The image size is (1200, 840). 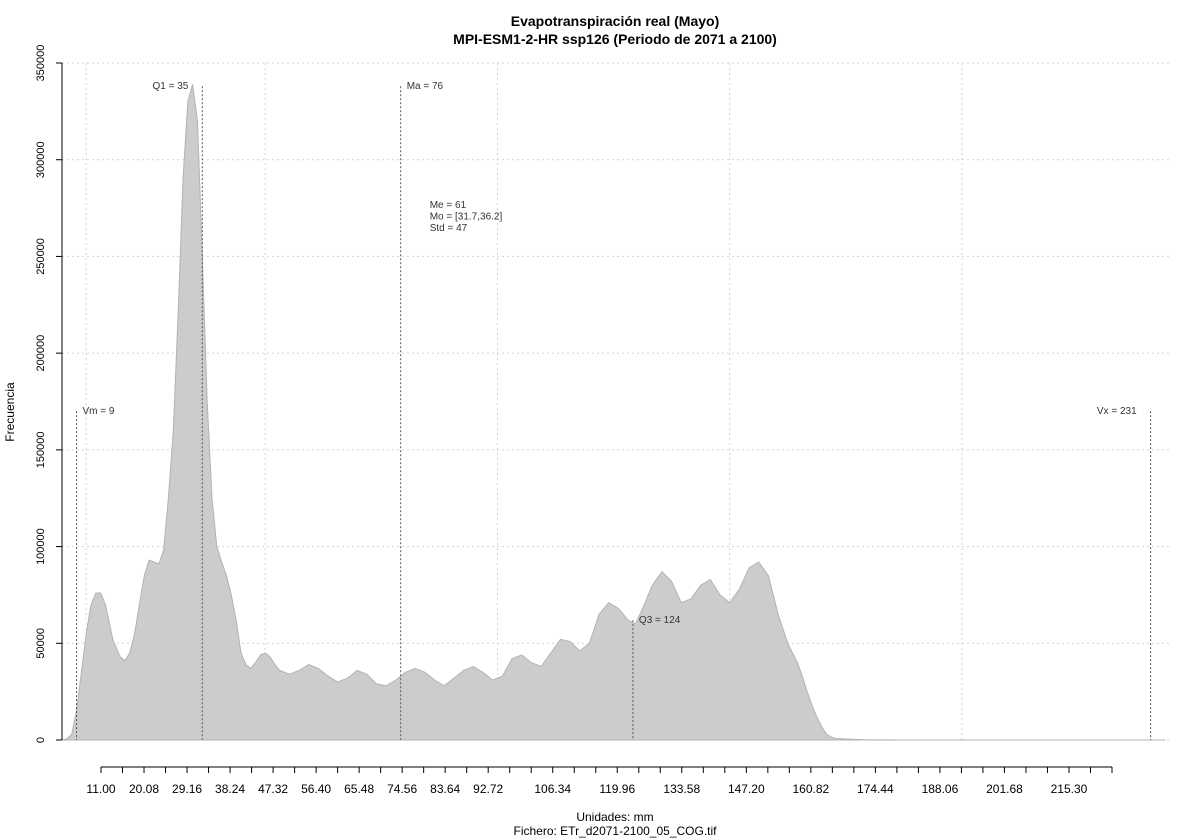 I want to click on y-tick-label: 250000, so click(x=41, y=256).